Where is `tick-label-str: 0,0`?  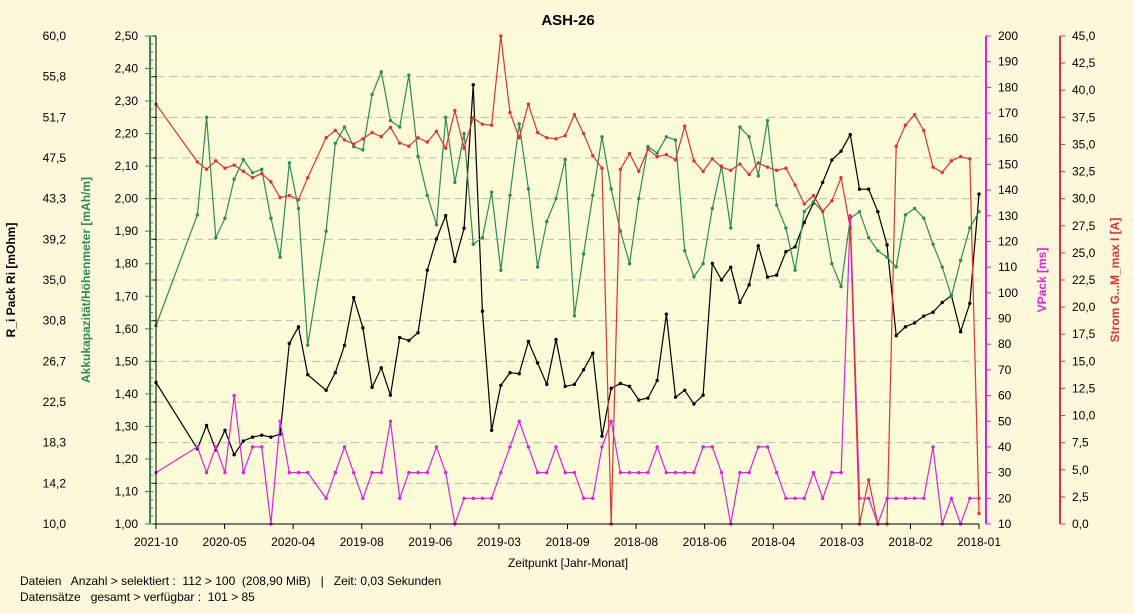 tick-label-str: 0,0 is located at coordinates (1080, 524).